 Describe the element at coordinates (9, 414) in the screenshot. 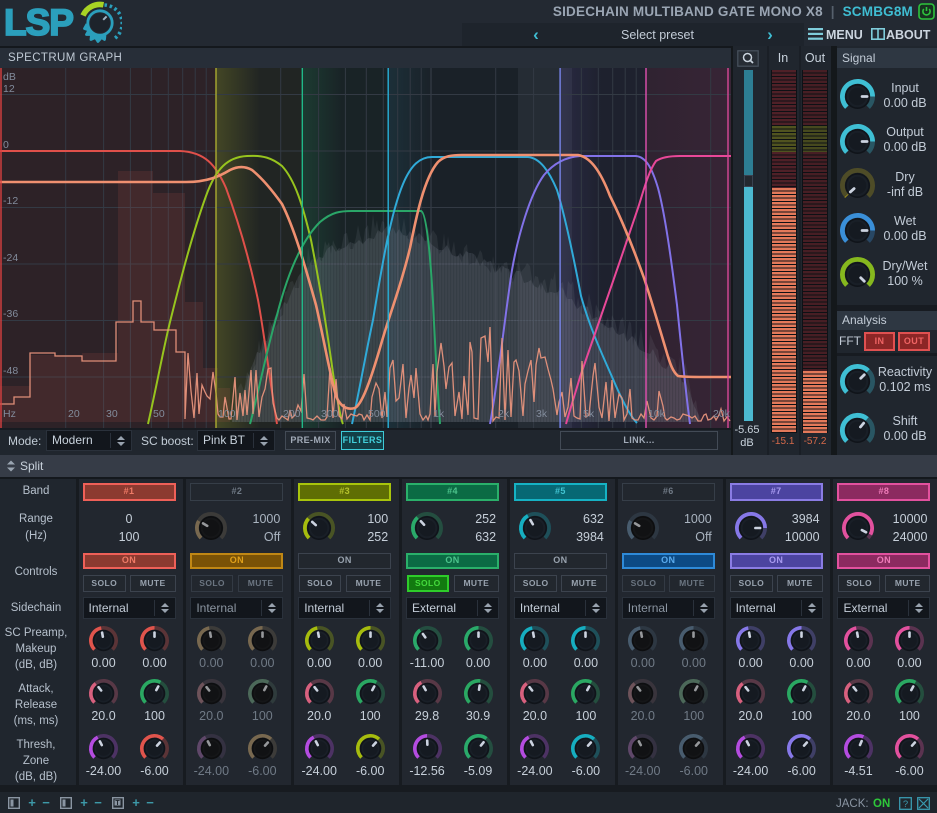

I see `svg-text: Hz` at that location.